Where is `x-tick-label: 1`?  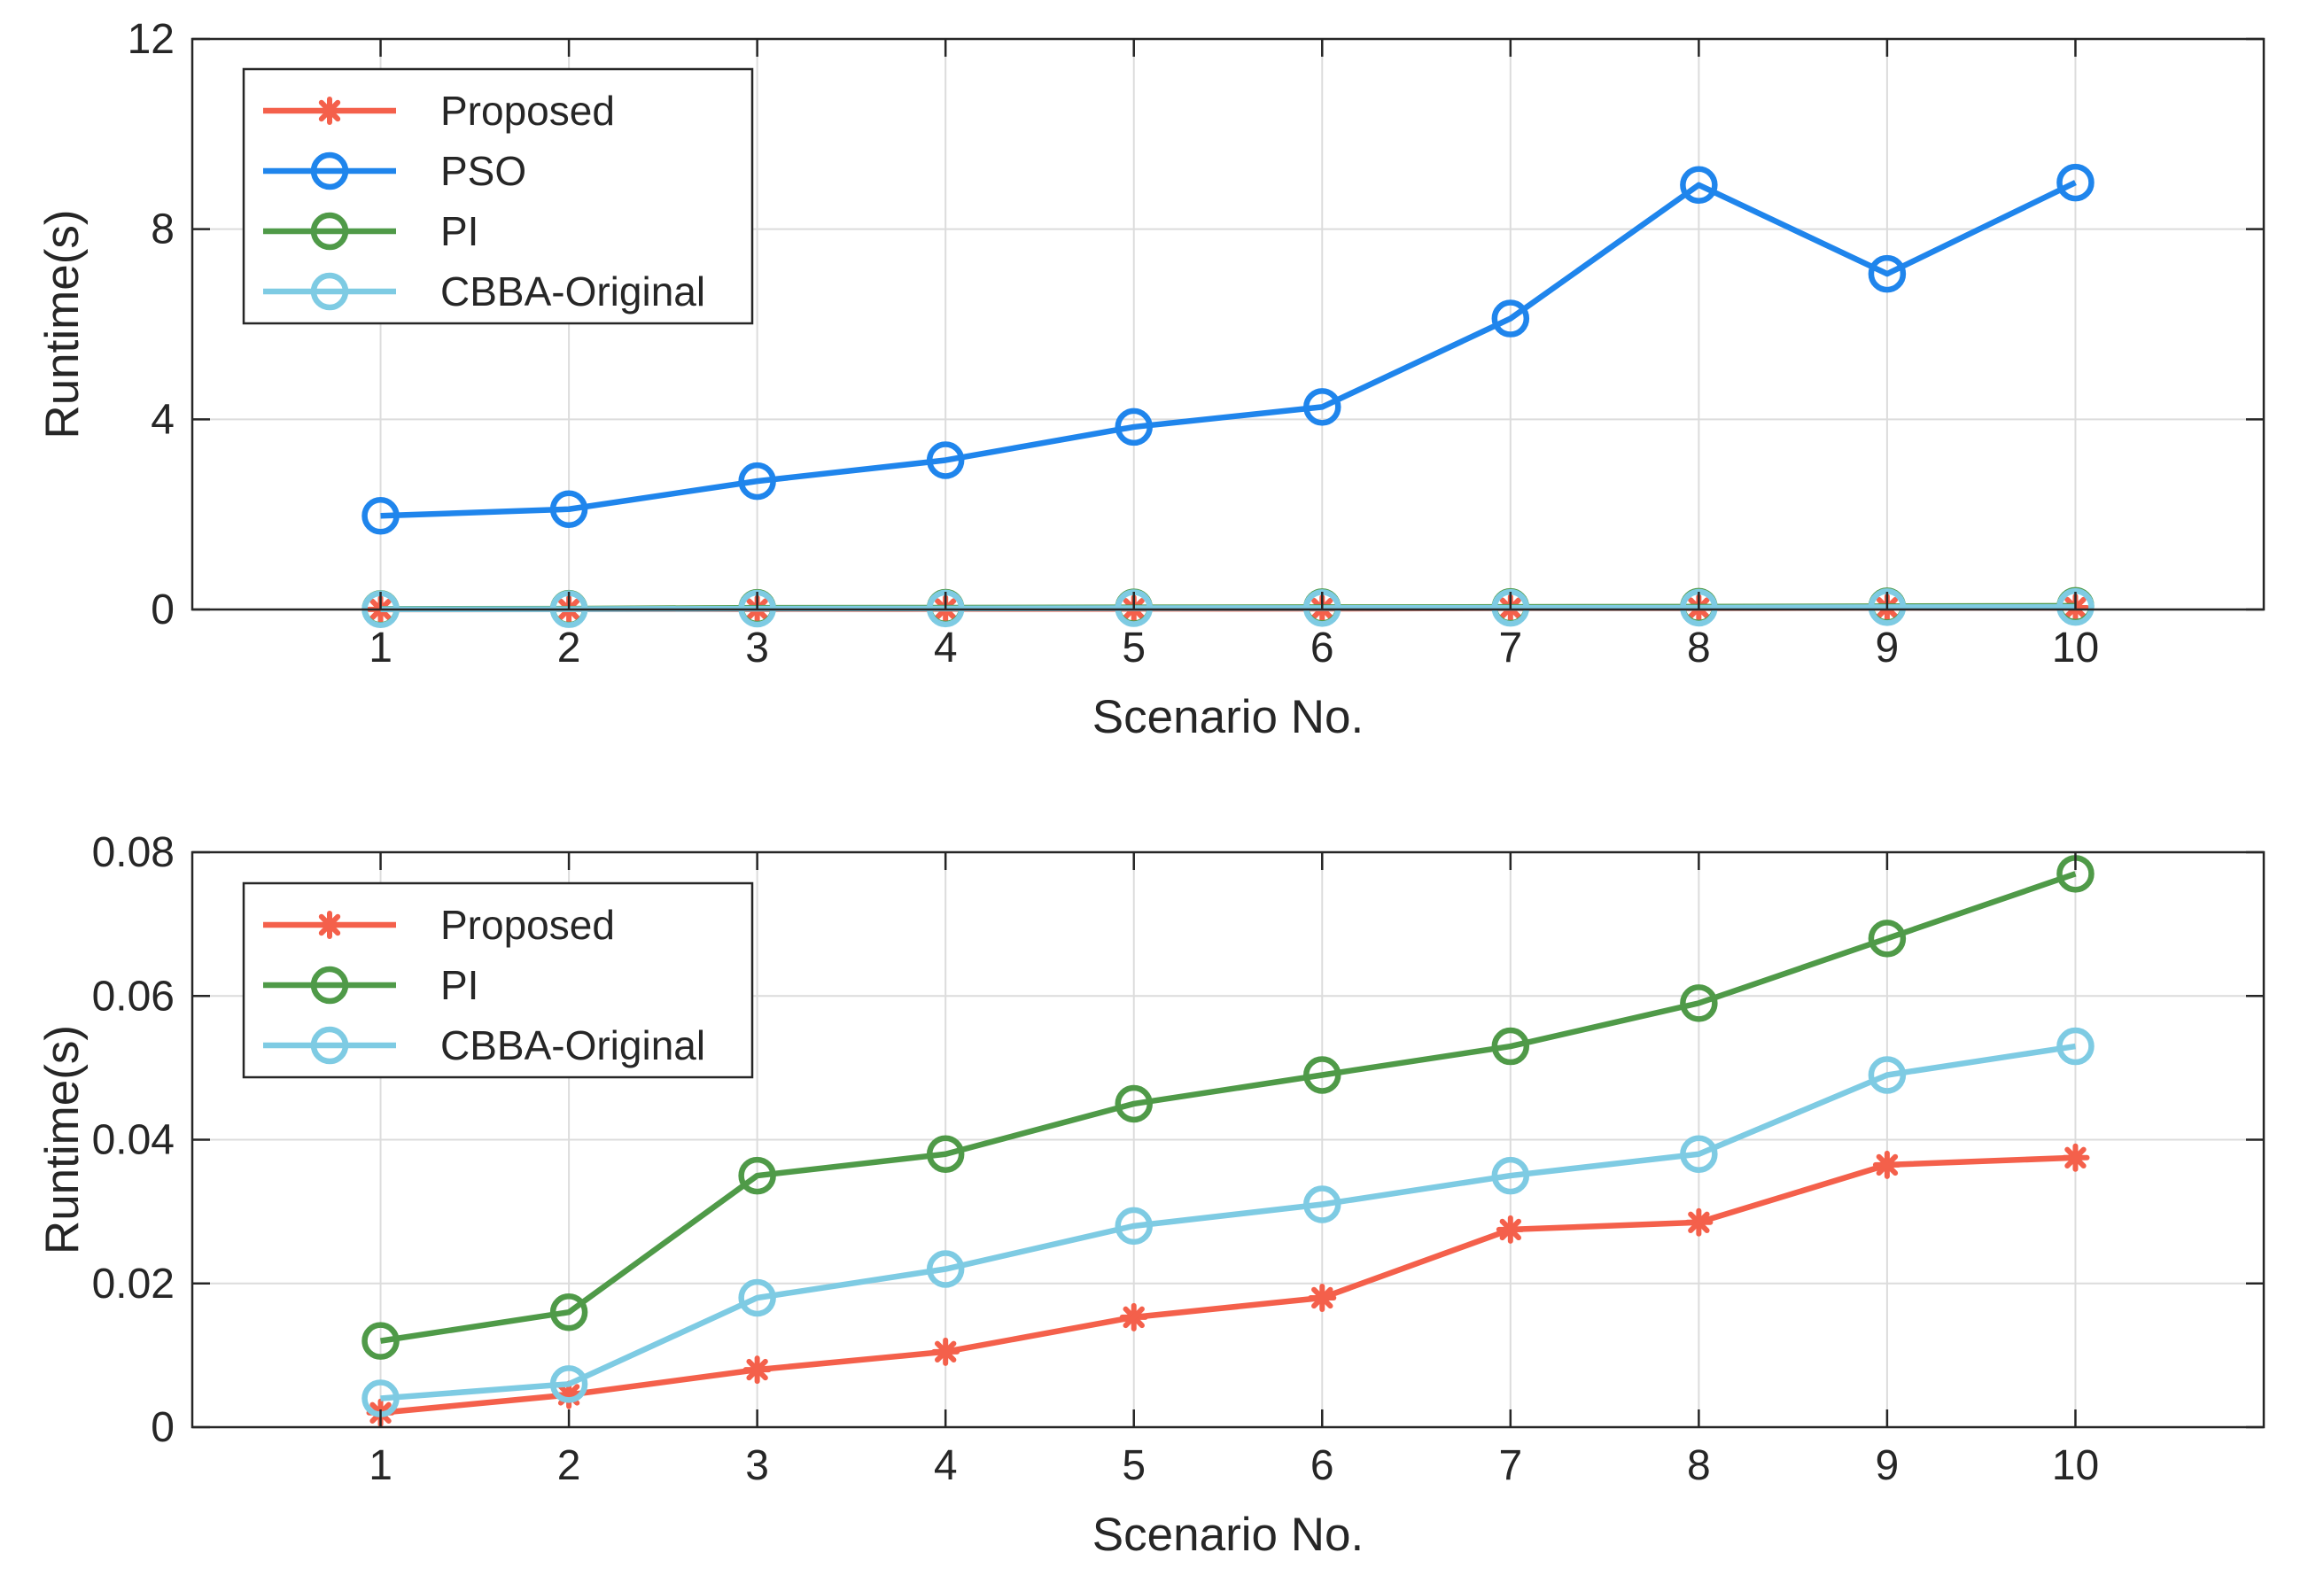
x-tick-label: 1 is located at coordinates (381, 648).